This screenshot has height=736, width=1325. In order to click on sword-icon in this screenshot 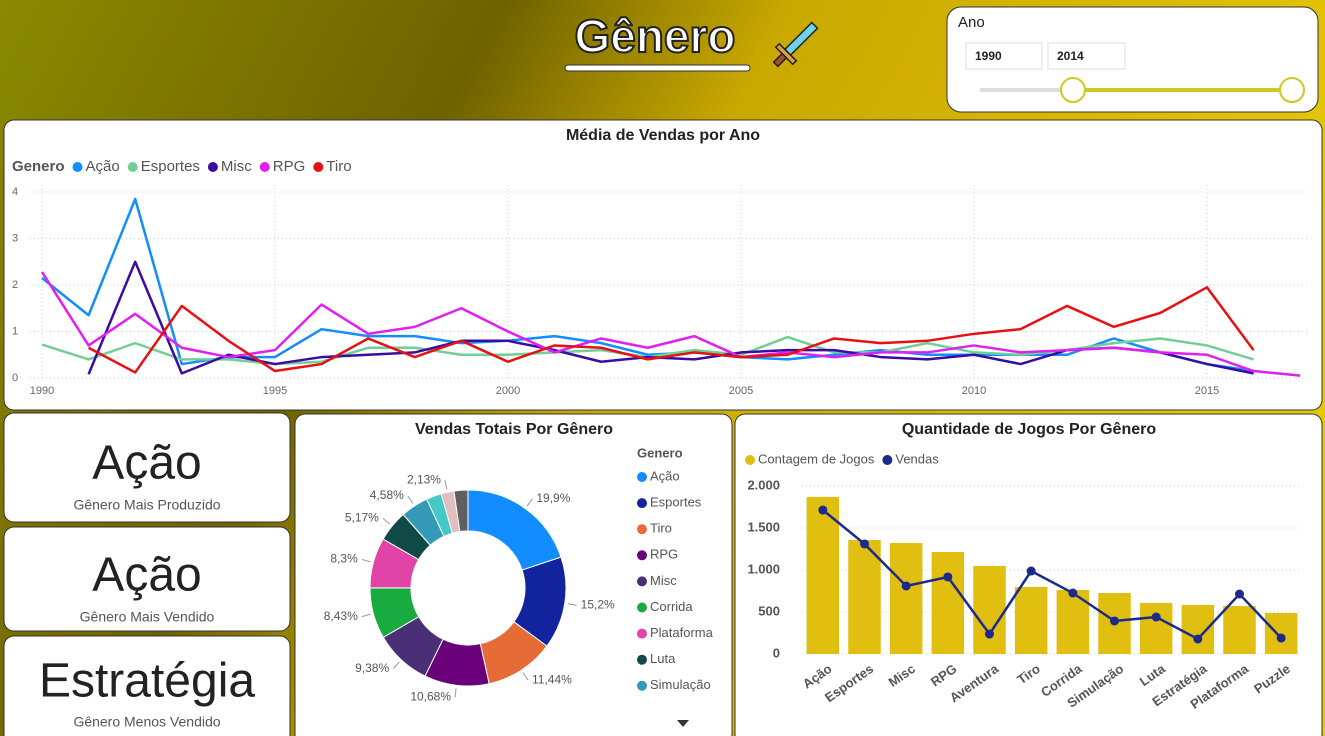, I will do `click(795, 44)`.